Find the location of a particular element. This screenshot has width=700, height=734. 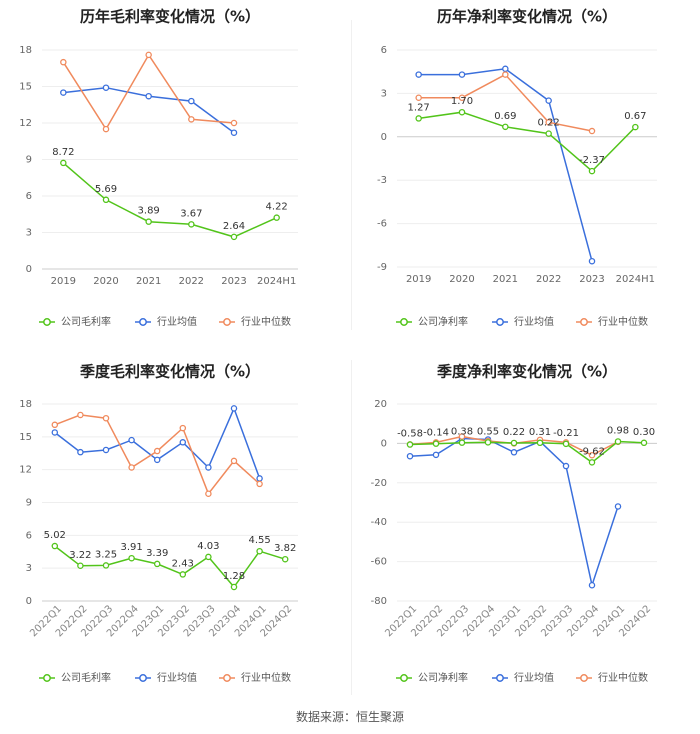

chart2-xtick-label-5: 2024H1 is located at coordinates (635, 279).